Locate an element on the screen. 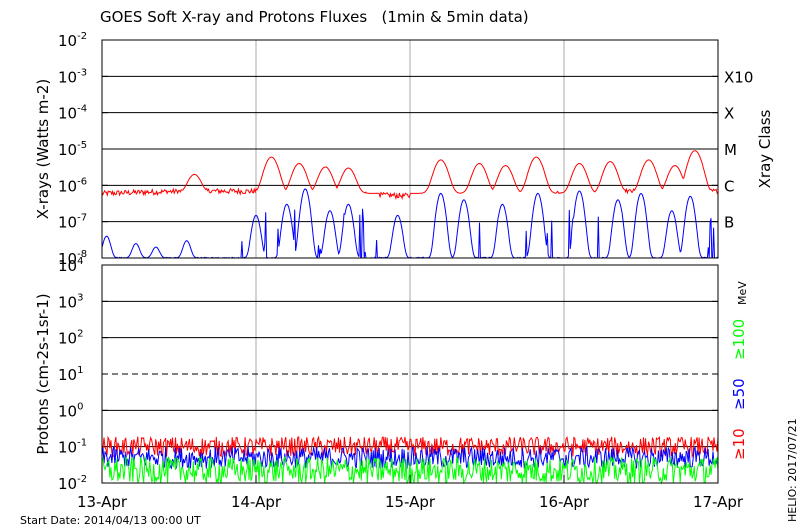 This screenshot has height=530, width=800. xray-class-axis-label: Xray Class is located at coordinates (765, 148).